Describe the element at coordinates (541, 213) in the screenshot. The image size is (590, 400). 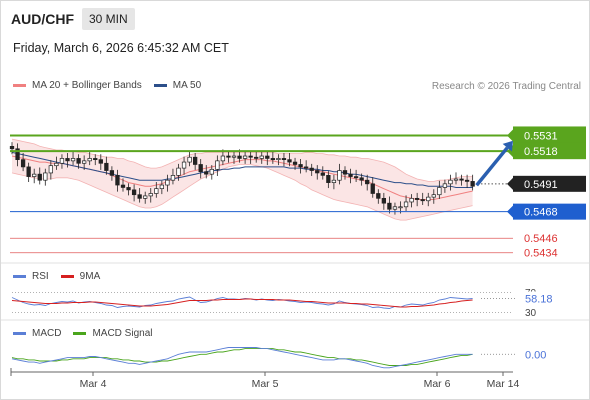
I see `pivot-level-label: 0.5468` at that location.